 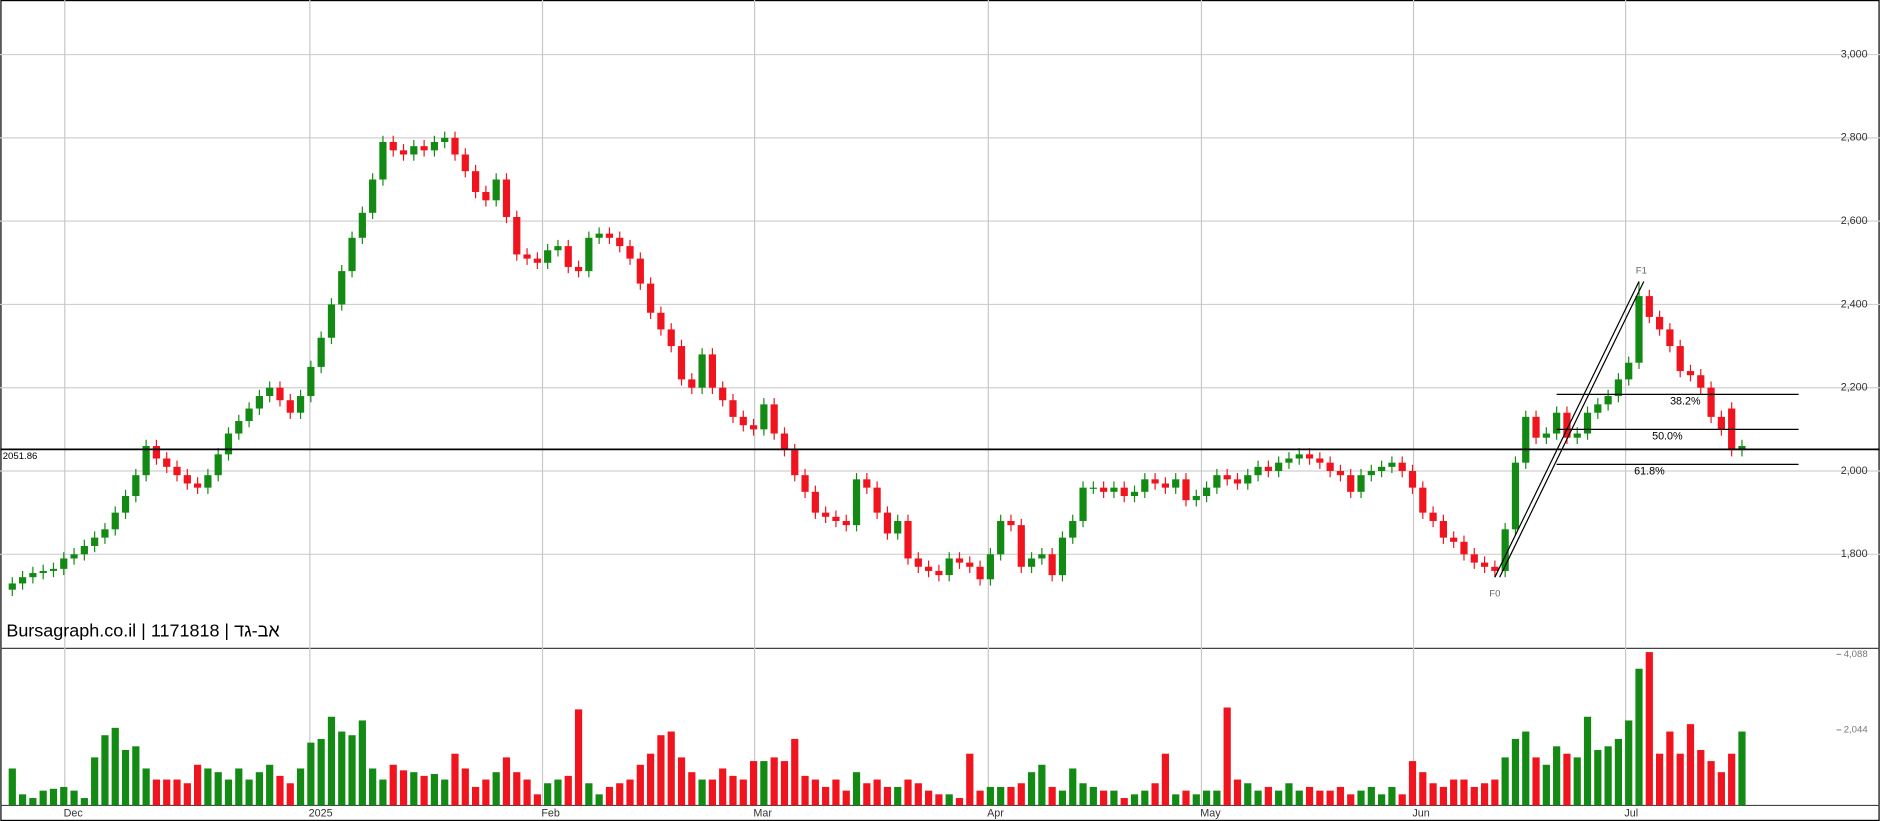 I want to click on watermark: Bursagraph.co.il | 1171818 | אב-גד, so click(x=143, y=630).